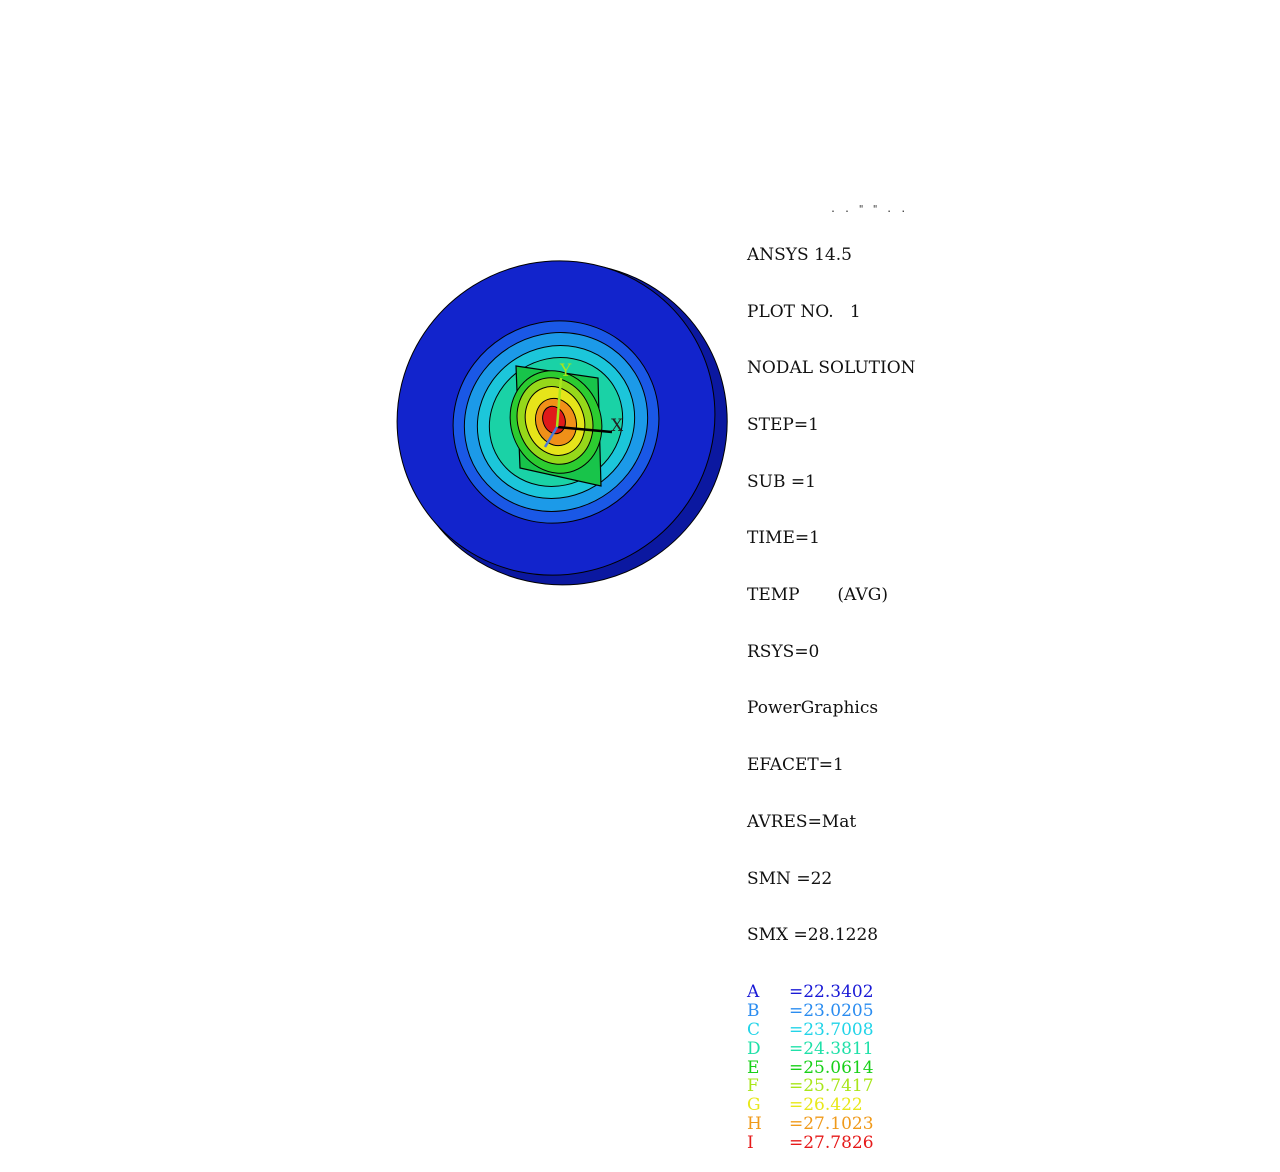 This screenshot has width=1280, height=1172. I want to click on info-avres: AVRES=Mat, so click(802, 821).